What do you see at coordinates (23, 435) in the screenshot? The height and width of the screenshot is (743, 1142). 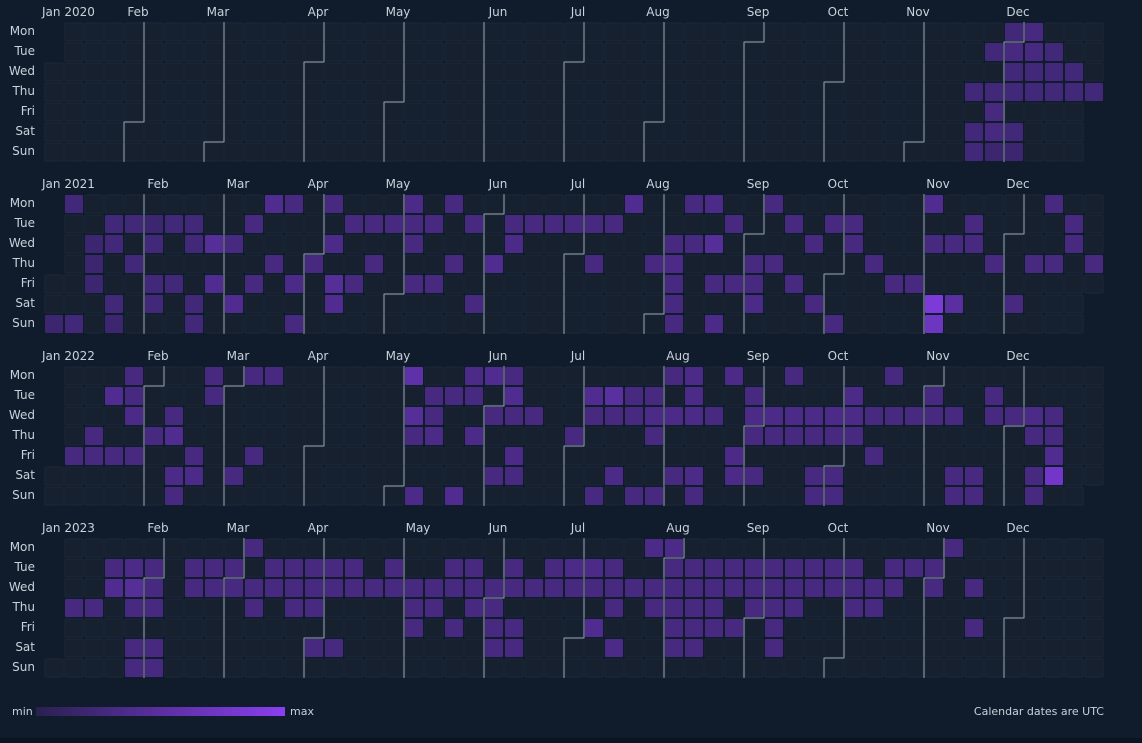 I see `weekday-label: Thu` at bounding box center [23, 435].